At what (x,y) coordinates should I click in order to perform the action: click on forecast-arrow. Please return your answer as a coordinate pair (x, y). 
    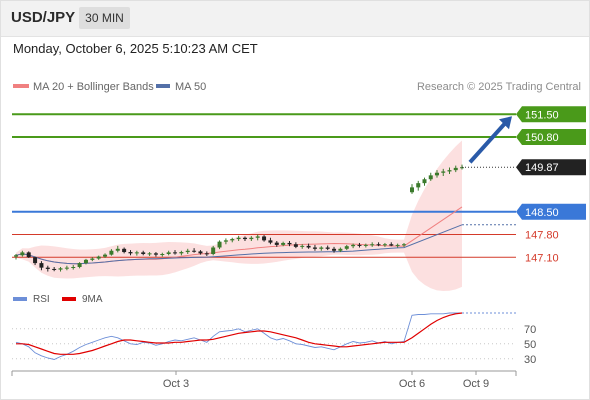
    Looking at the image, I should click on (490, 140).